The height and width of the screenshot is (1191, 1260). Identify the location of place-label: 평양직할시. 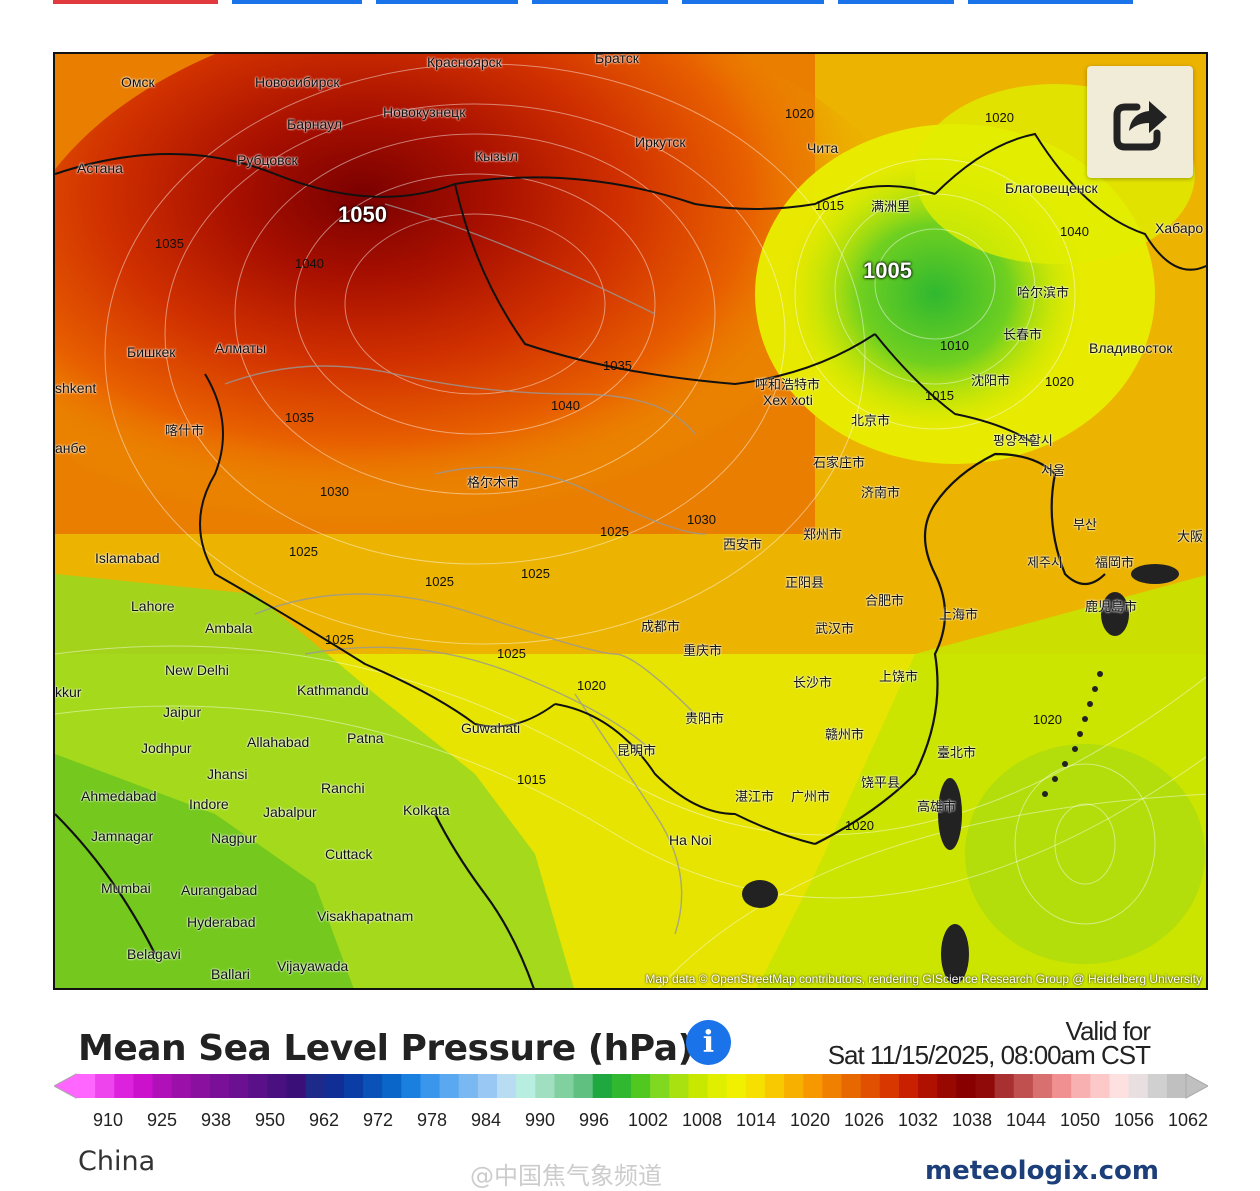
(1023, 441).